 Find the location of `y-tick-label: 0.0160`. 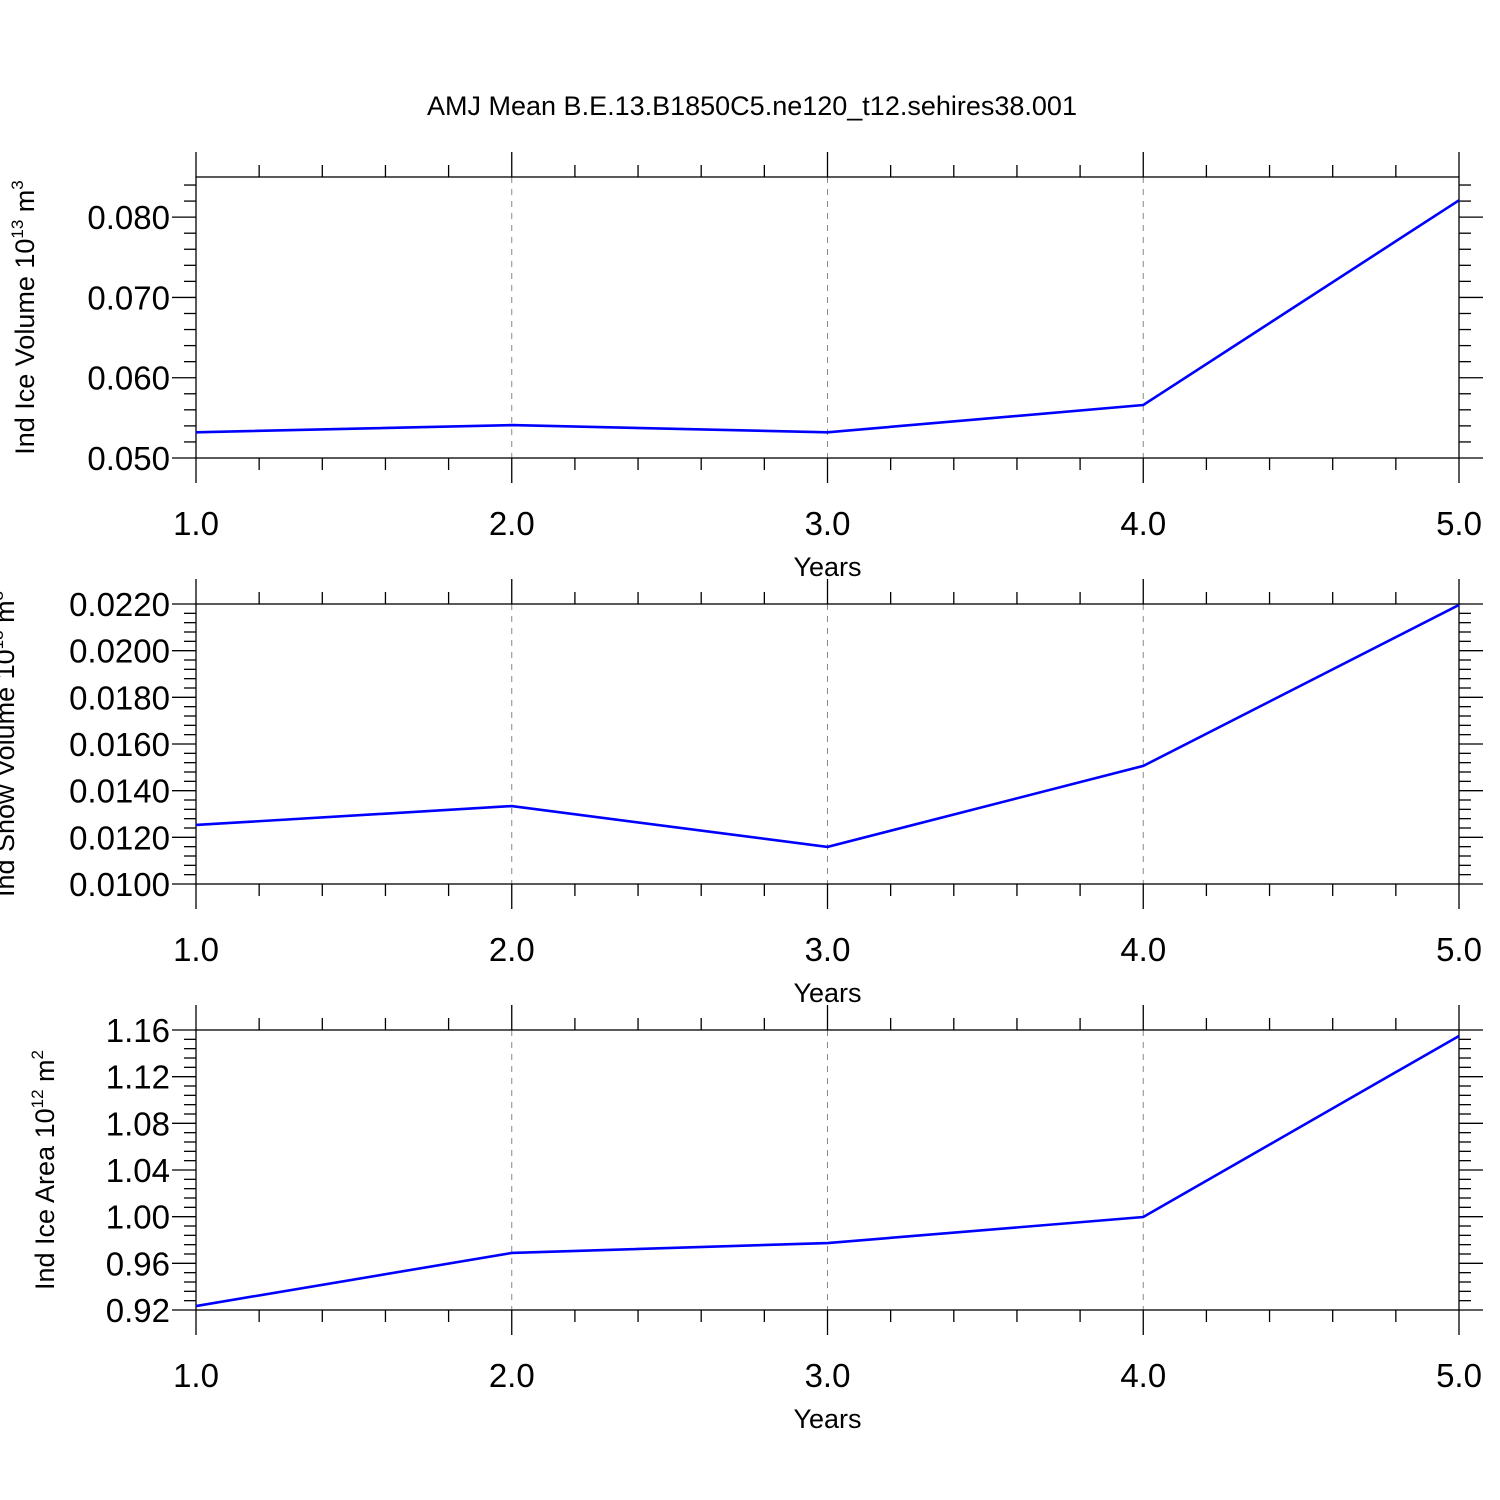

y-tick-label: 0.0160 is located at coordinates (119, 744).